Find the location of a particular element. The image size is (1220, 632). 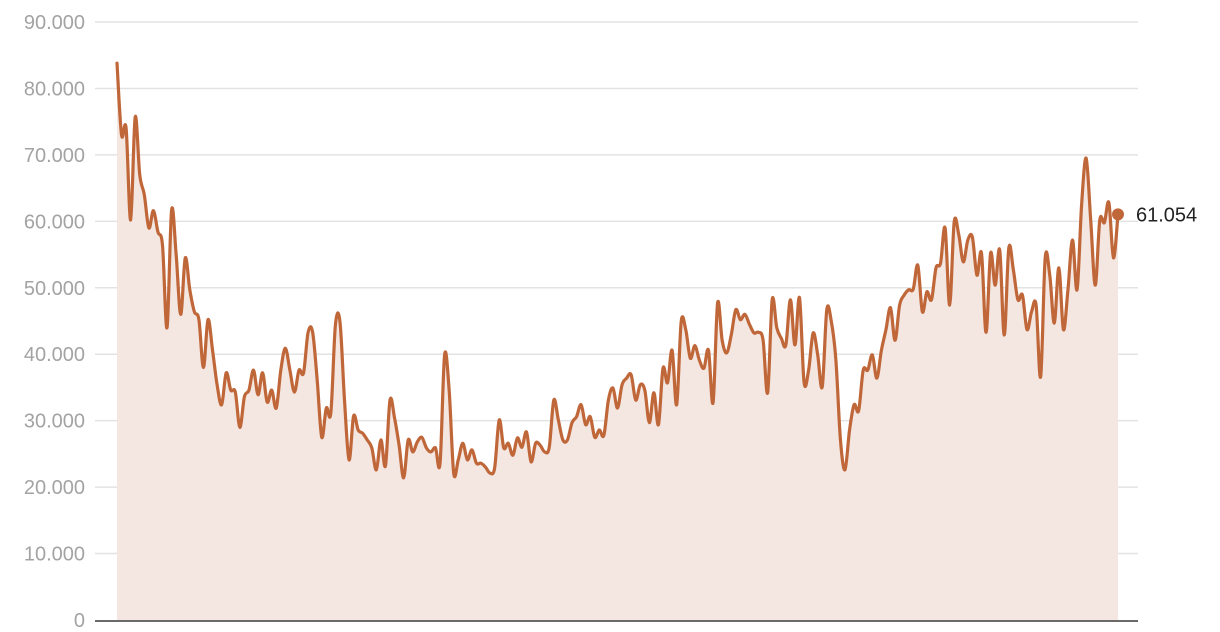

y-tick-label: 50.000 is located at coordinates (54, 289).